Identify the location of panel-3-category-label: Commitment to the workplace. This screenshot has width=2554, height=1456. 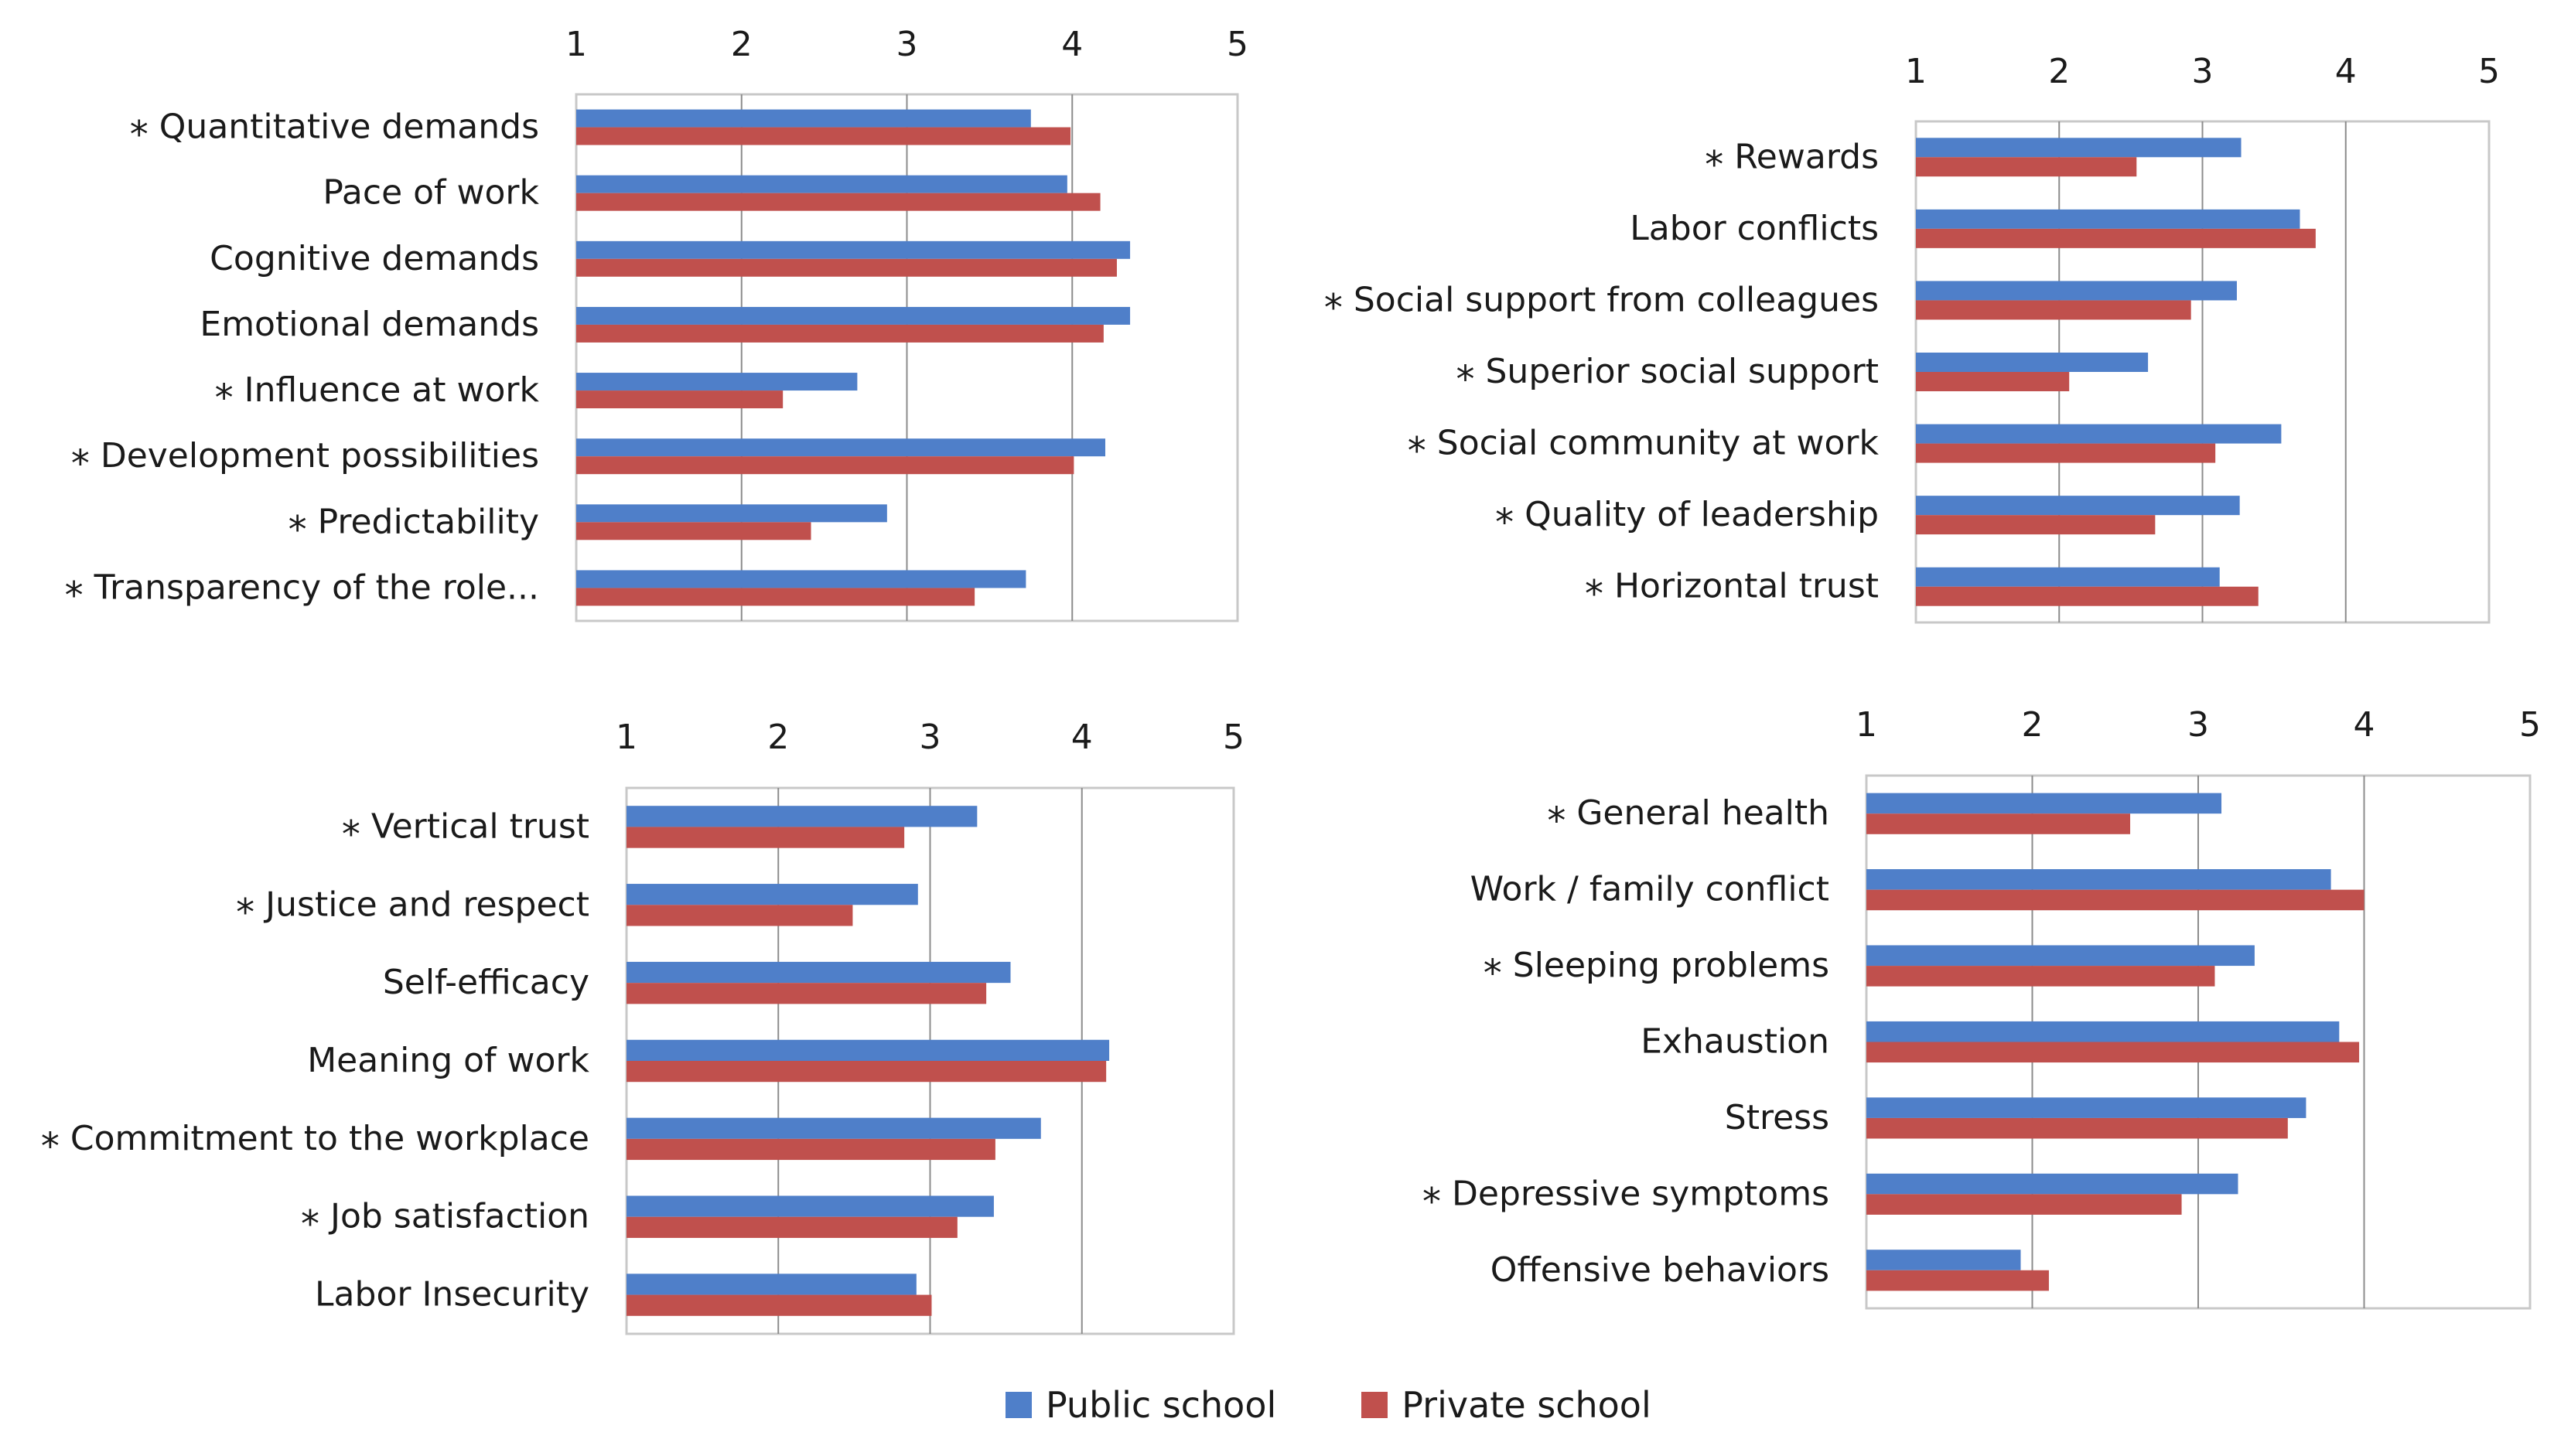
(329, 1138).